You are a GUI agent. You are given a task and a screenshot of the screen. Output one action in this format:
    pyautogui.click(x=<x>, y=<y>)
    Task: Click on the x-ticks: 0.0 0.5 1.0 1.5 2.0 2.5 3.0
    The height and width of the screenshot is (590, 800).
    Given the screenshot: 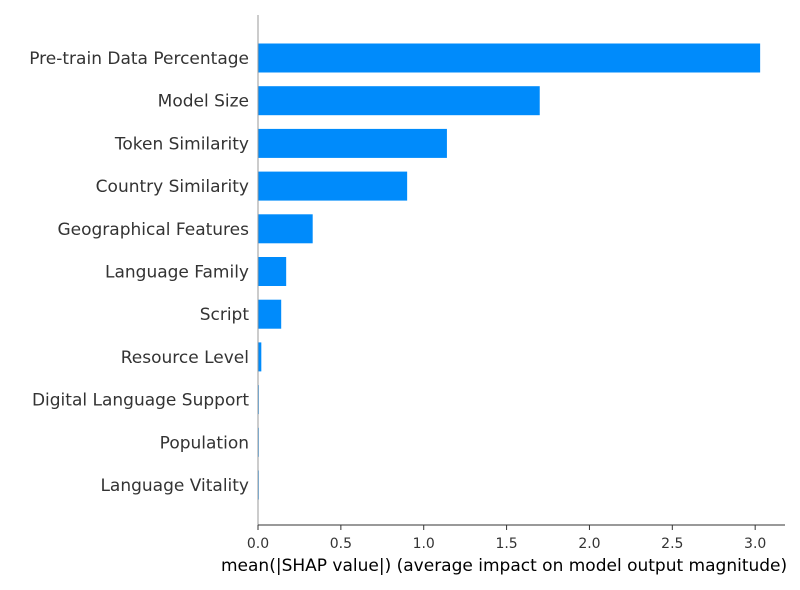 What is the action you would take?
    pyautogui.click(x=506, y=538)
    